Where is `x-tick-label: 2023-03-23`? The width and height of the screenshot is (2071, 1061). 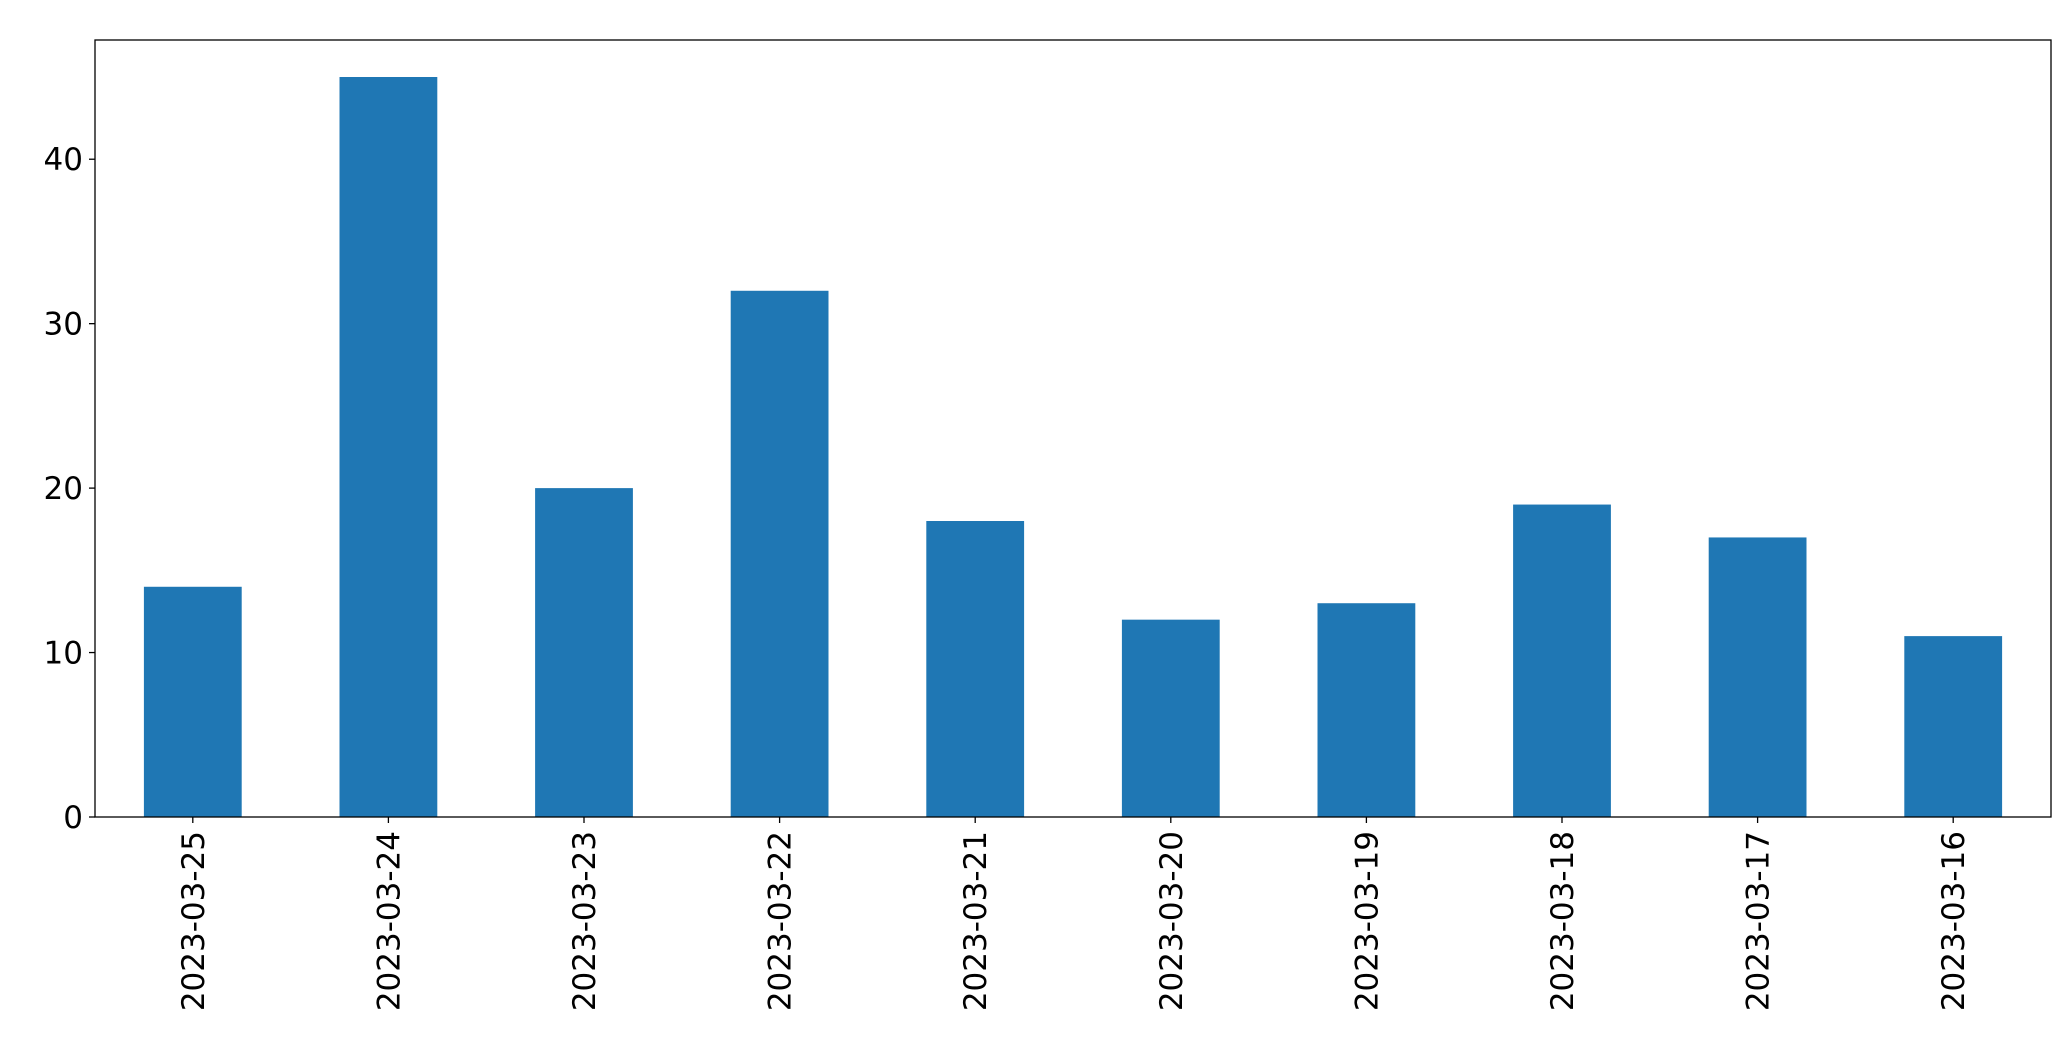 x-tick-label: 2023-03-23 is located at coordinates (585, 921).